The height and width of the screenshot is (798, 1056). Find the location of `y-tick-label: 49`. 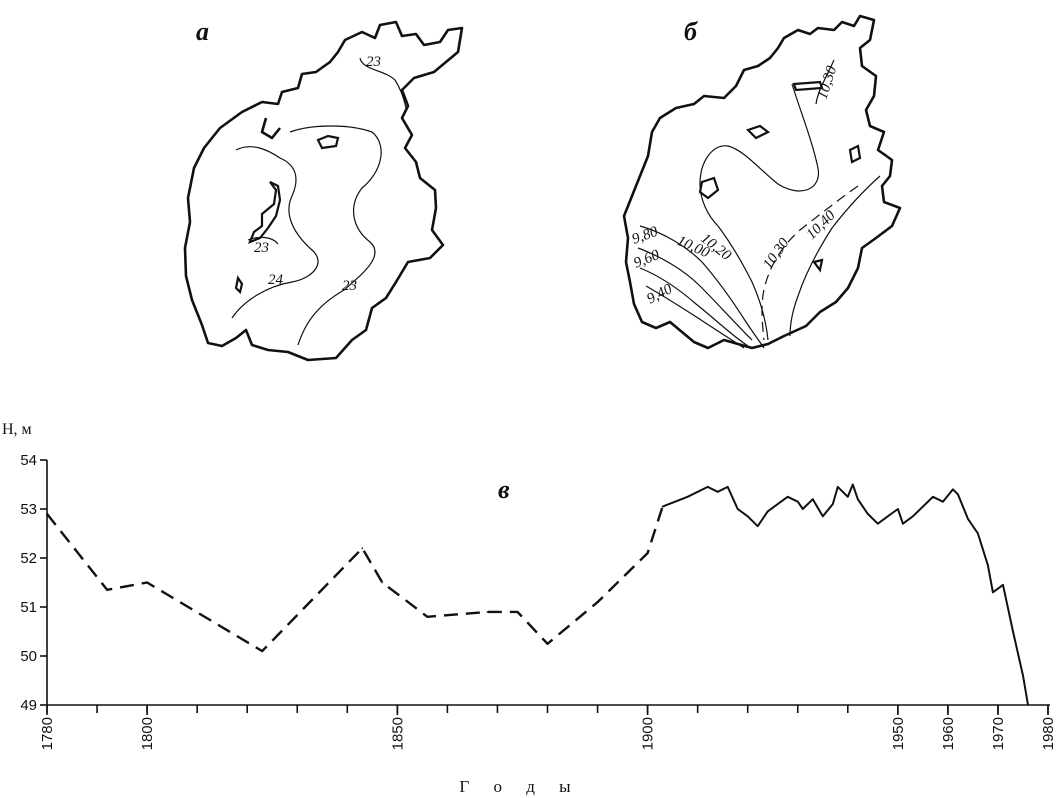

y-tick-label: 49 is located at coordinates (28, 705).